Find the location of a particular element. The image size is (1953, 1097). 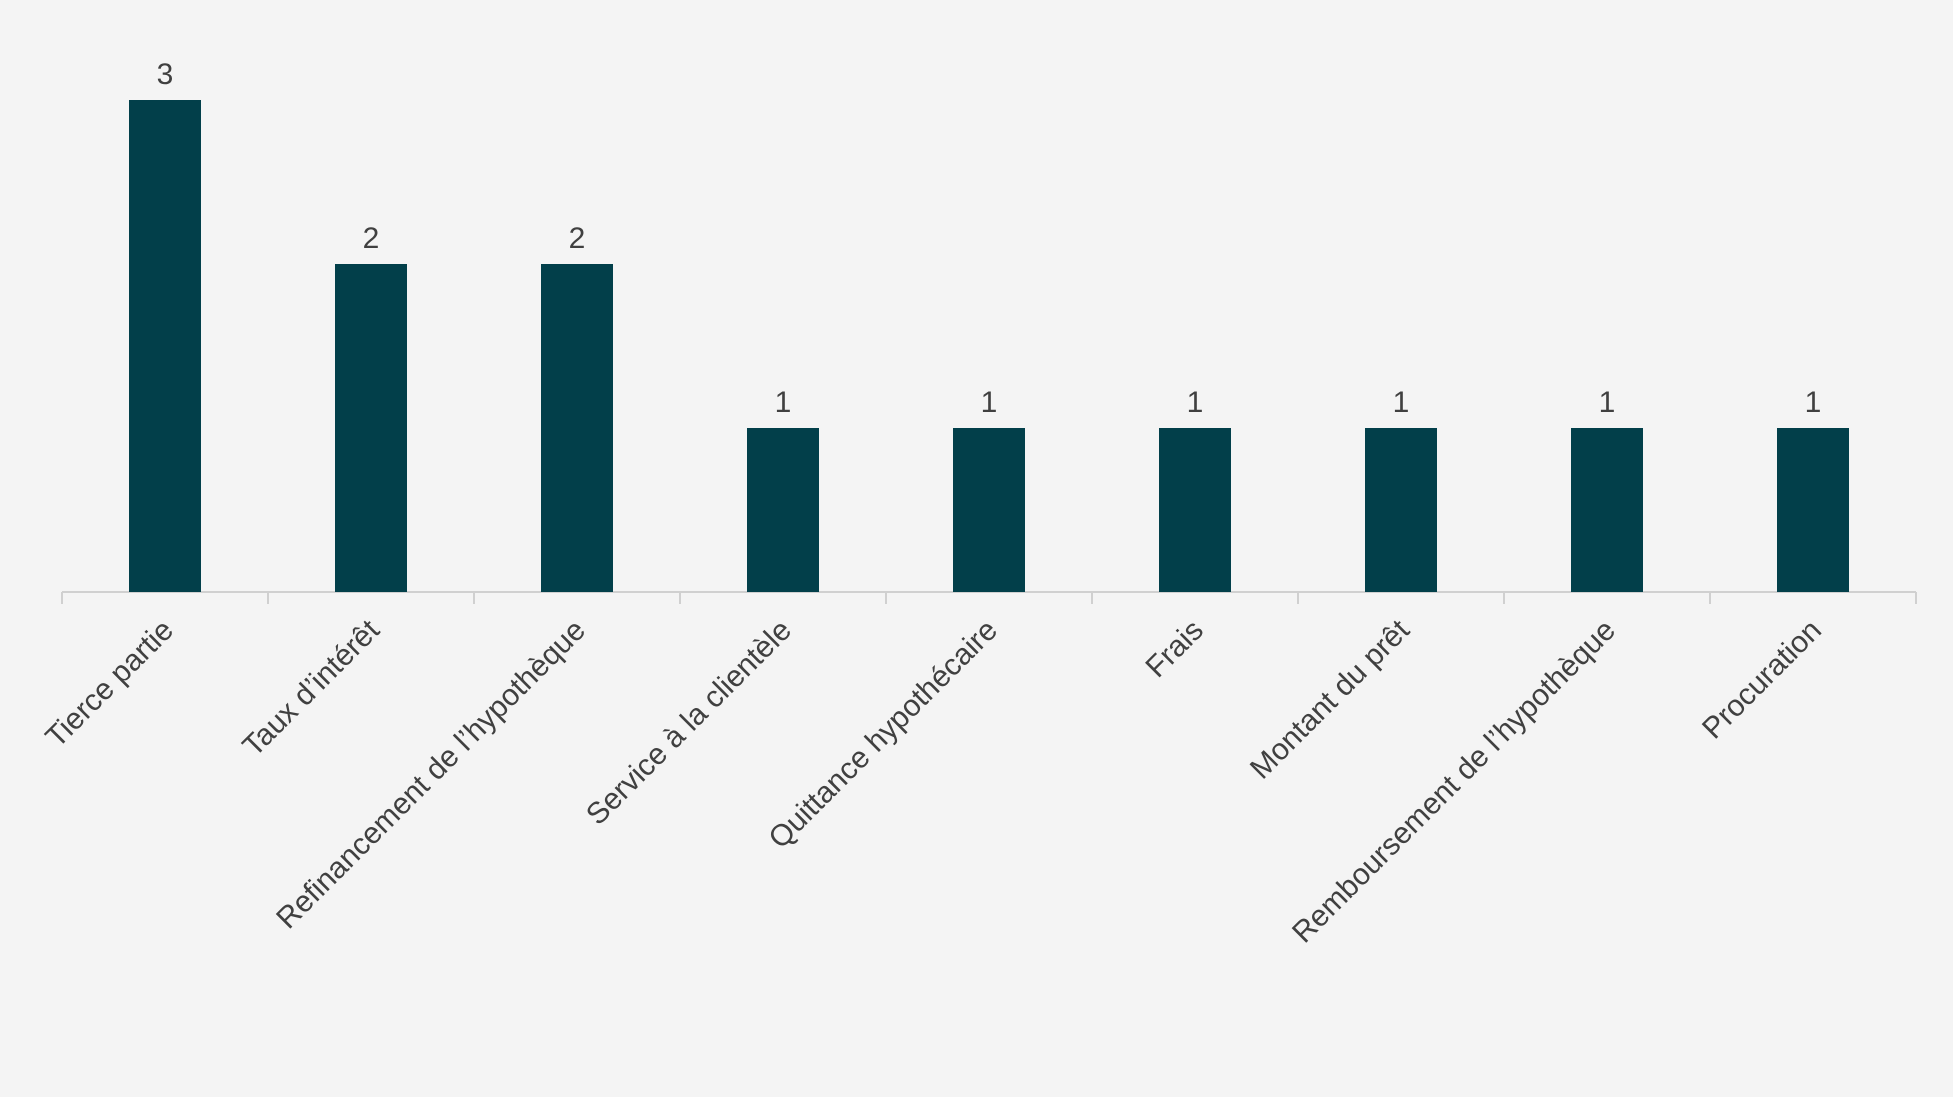

value-label: 3 is located at coordinates (165, 74).